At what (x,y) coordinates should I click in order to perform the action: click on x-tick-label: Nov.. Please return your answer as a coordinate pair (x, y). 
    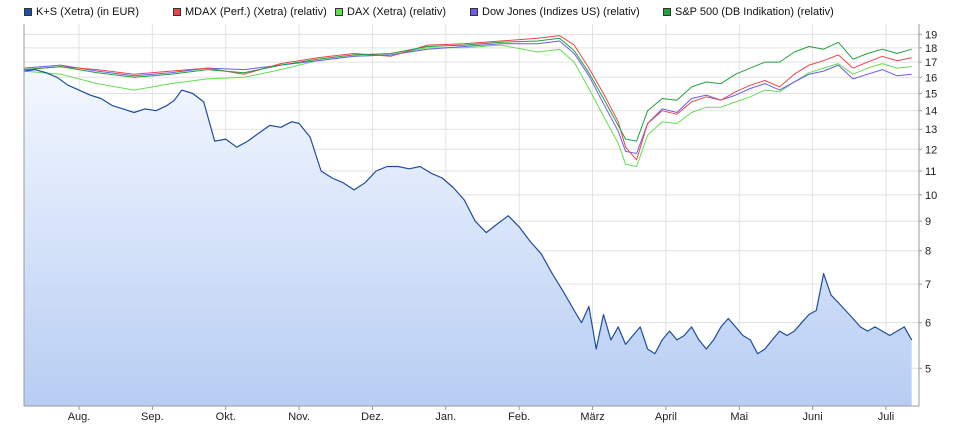
    Looking at the image, I should click on (299, 417).